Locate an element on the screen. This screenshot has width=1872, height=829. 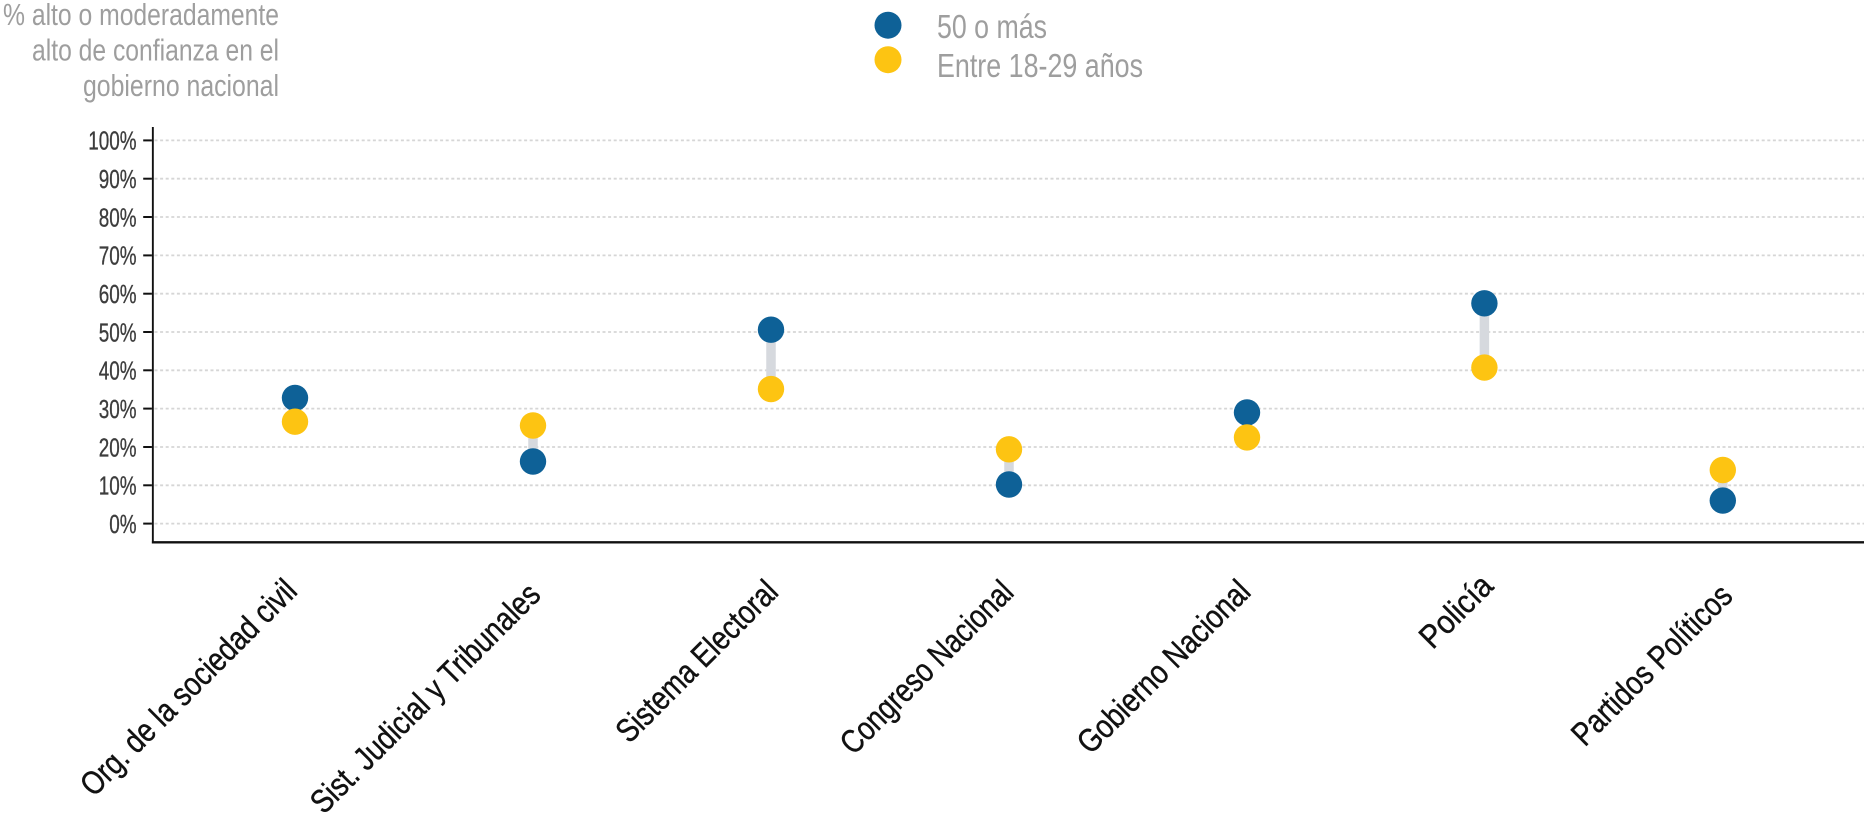
svg-text: 80% is located at coordinates (118, 217).